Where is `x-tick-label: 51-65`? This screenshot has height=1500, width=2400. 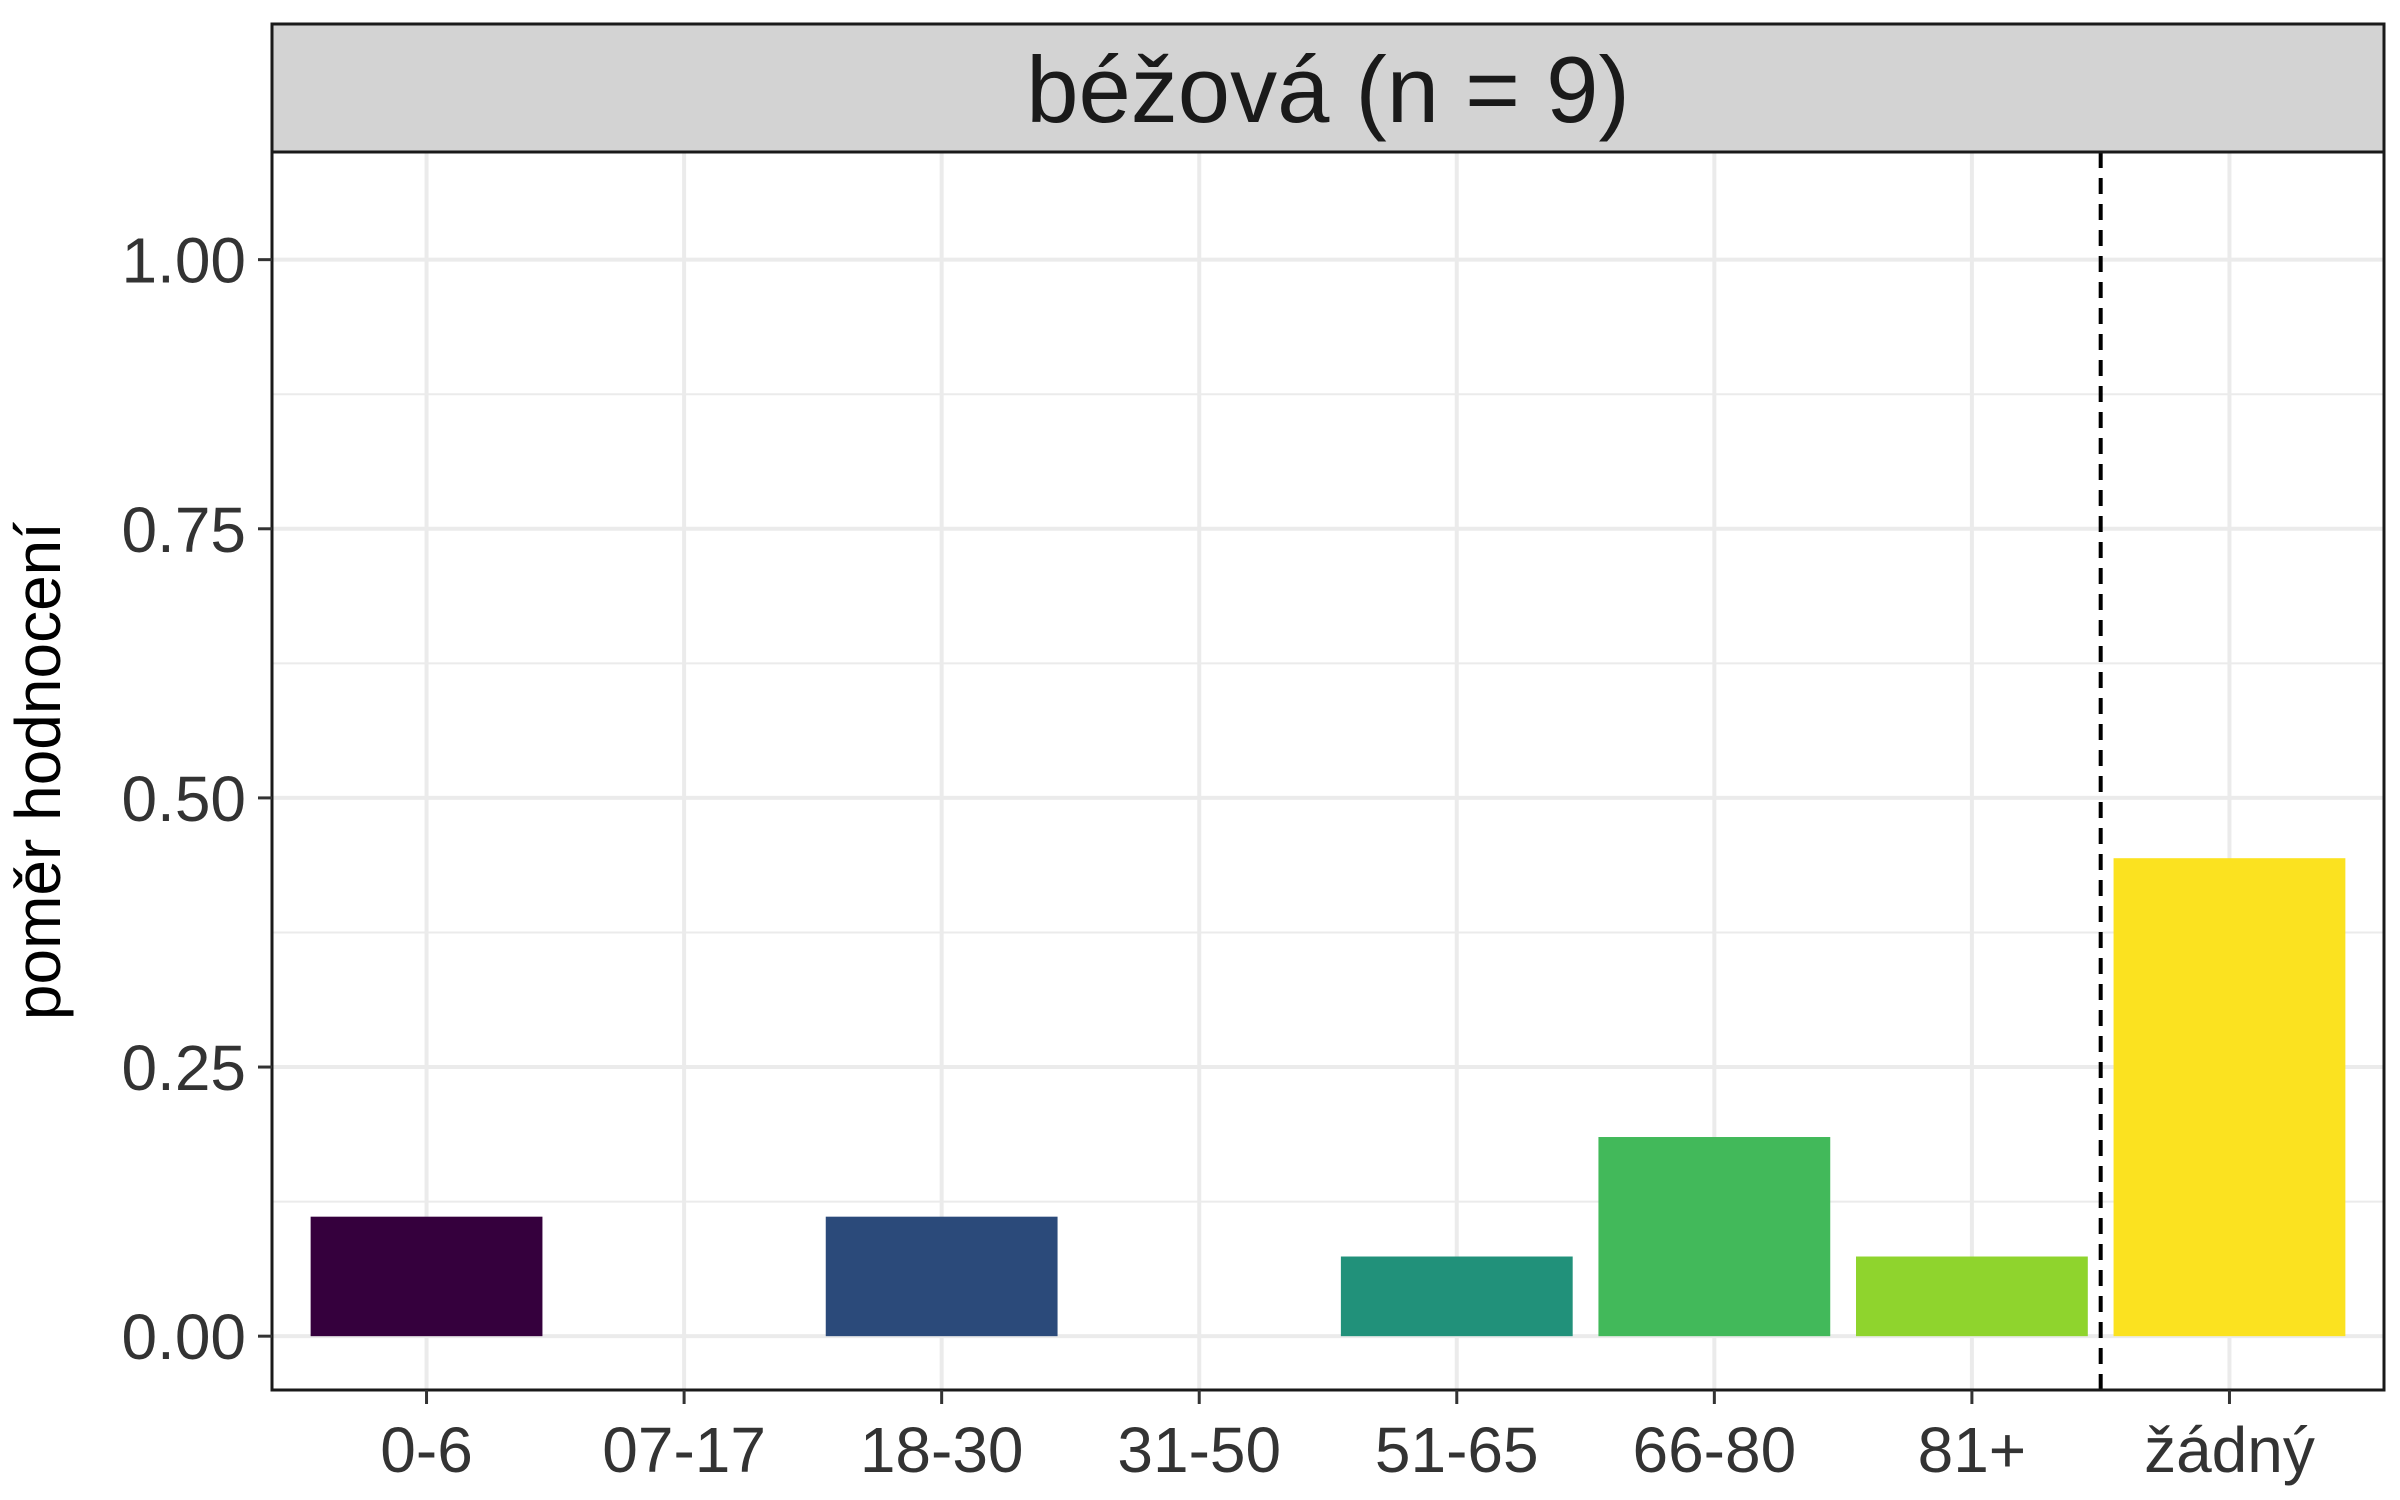
x-tick-label: 51-65 is located at coordinates (1457, 1450).